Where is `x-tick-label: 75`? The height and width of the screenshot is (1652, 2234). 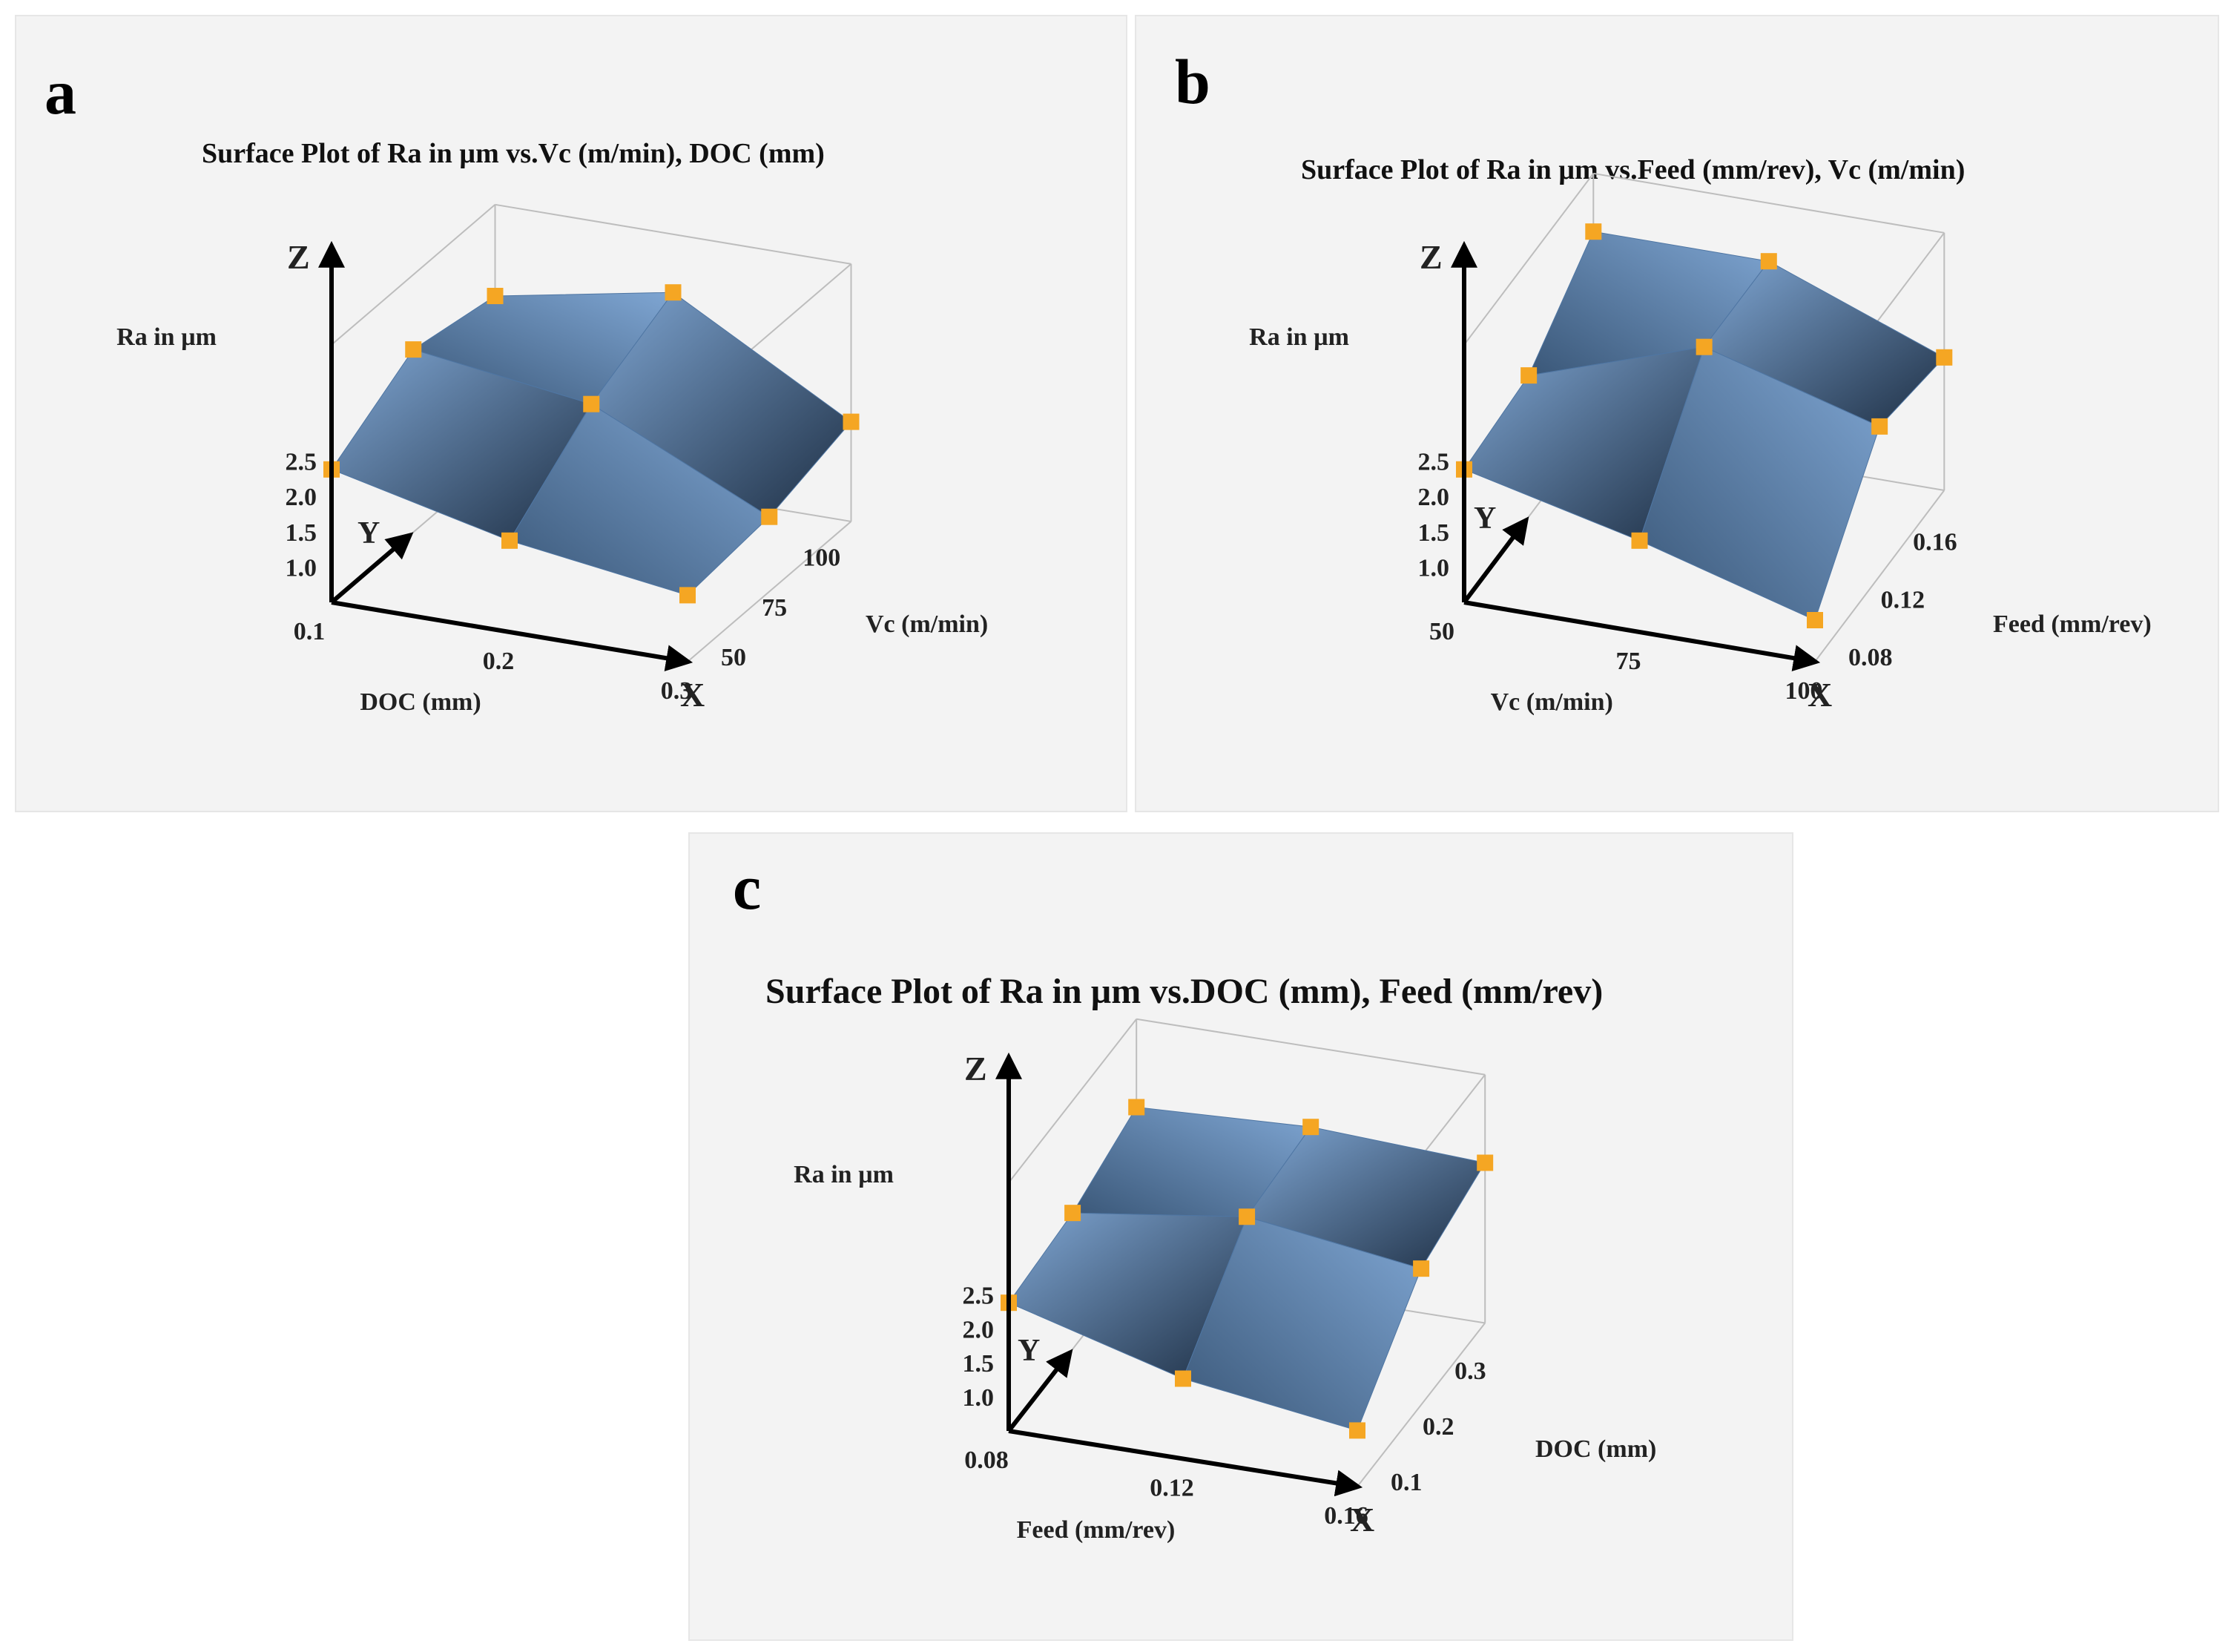 x-tick-label: 75 is located at coordinates (1629, 661).